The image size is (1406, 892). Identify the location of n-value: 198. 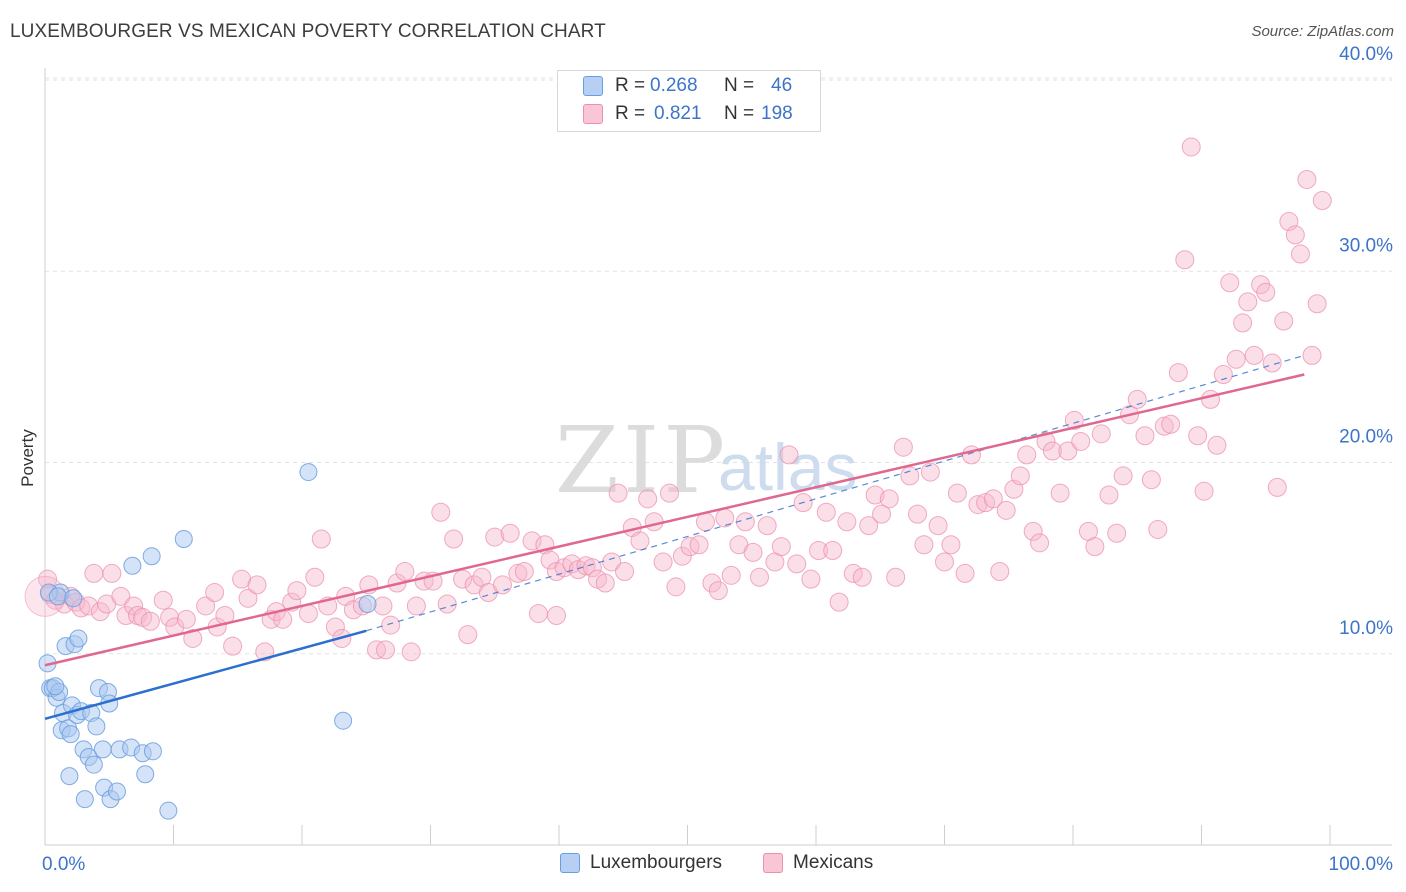
(777, 113).